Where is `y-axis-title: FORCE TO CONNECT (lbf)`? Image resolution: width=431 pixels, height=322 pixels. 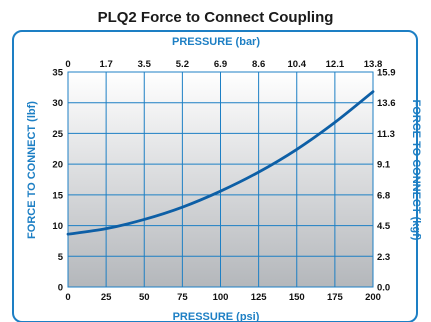 y-axis-title: FORCE TO CONNECT (lbf) is located at coordinates (32, 170).